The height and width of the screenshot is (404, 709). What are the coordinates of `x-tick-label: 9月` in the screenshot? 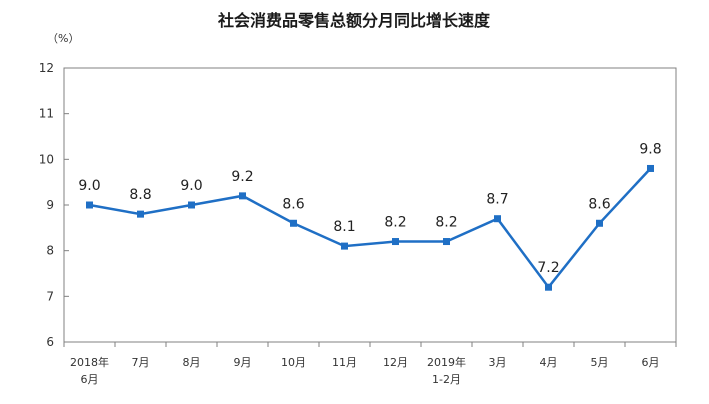 It's located at (243, 362).